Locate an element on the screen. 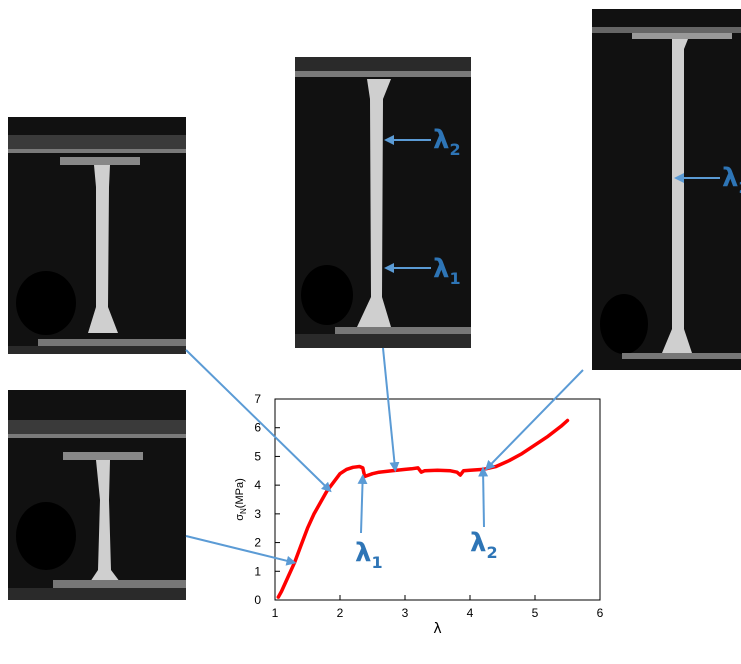  plot-frame is located at coordinates (437, 499).